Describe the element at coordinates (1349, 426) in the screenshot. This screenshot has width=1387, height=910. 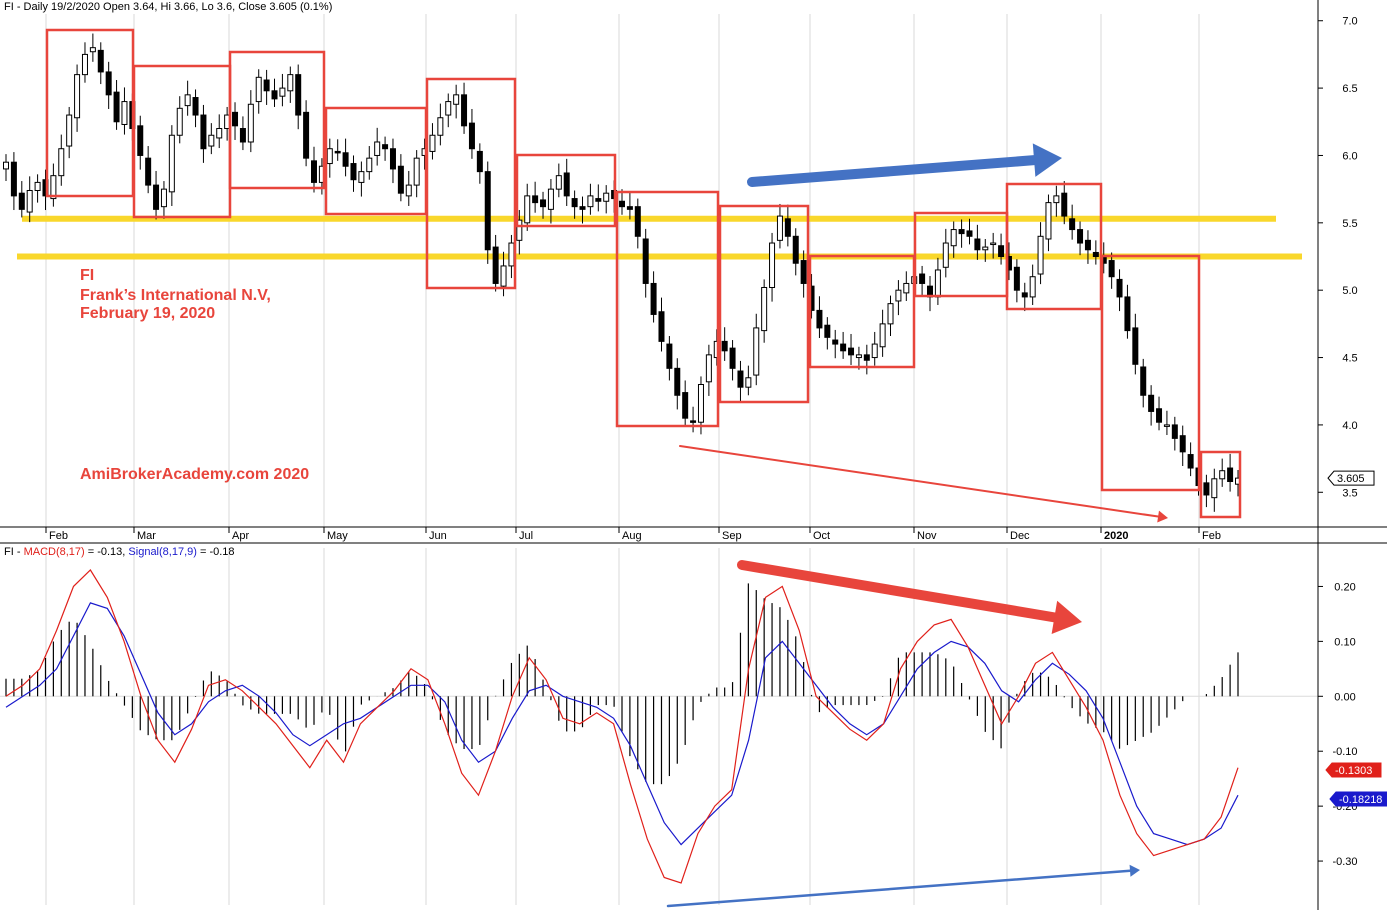
I see `y-tick-label: 4.0` at that location.